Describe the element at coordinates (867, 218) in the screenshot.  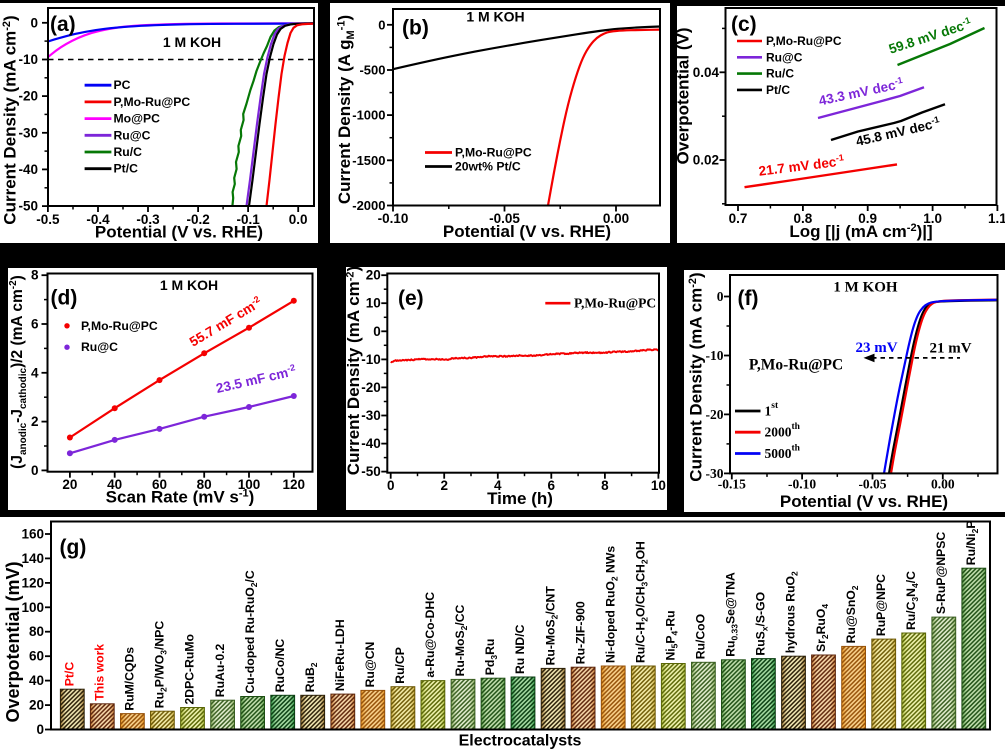
I see `svg-text: 0.9` at that location.